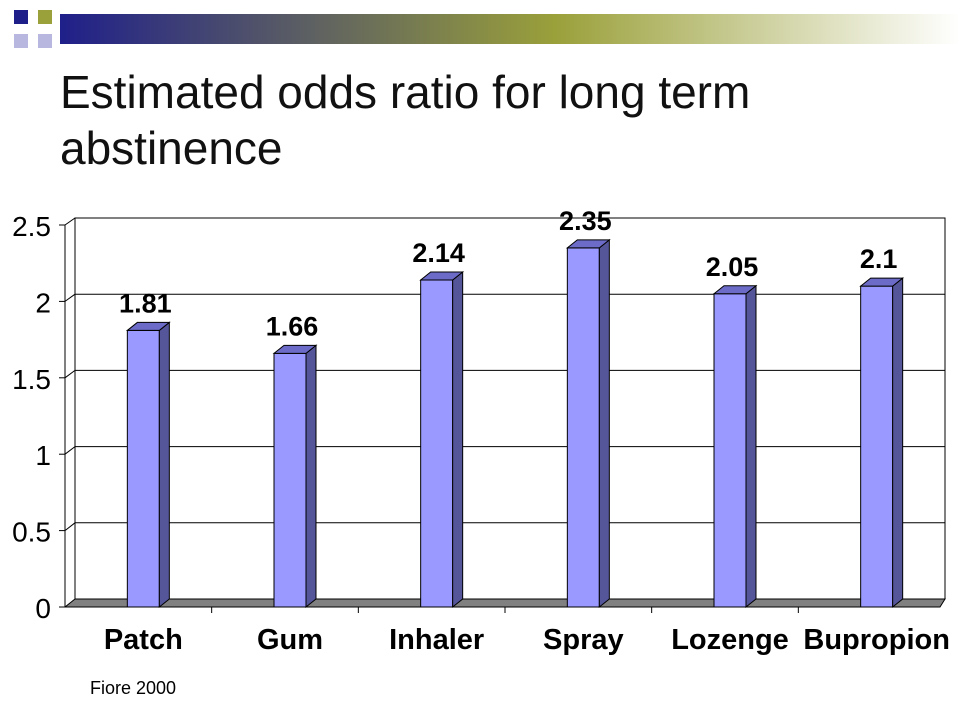  I want to click on data-label: 2.05, so click(732, 267).